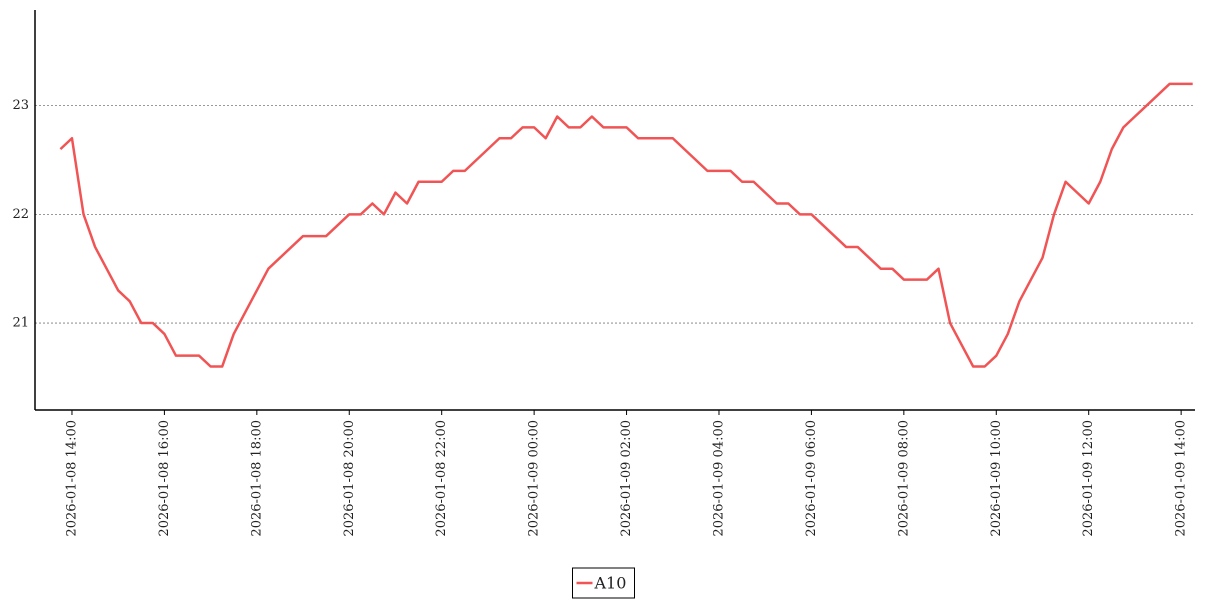 The width and height of the screenshot is (1207, 600). I want to click on x-tick-label: 2026-01-08 22:00, so click(441, 478).